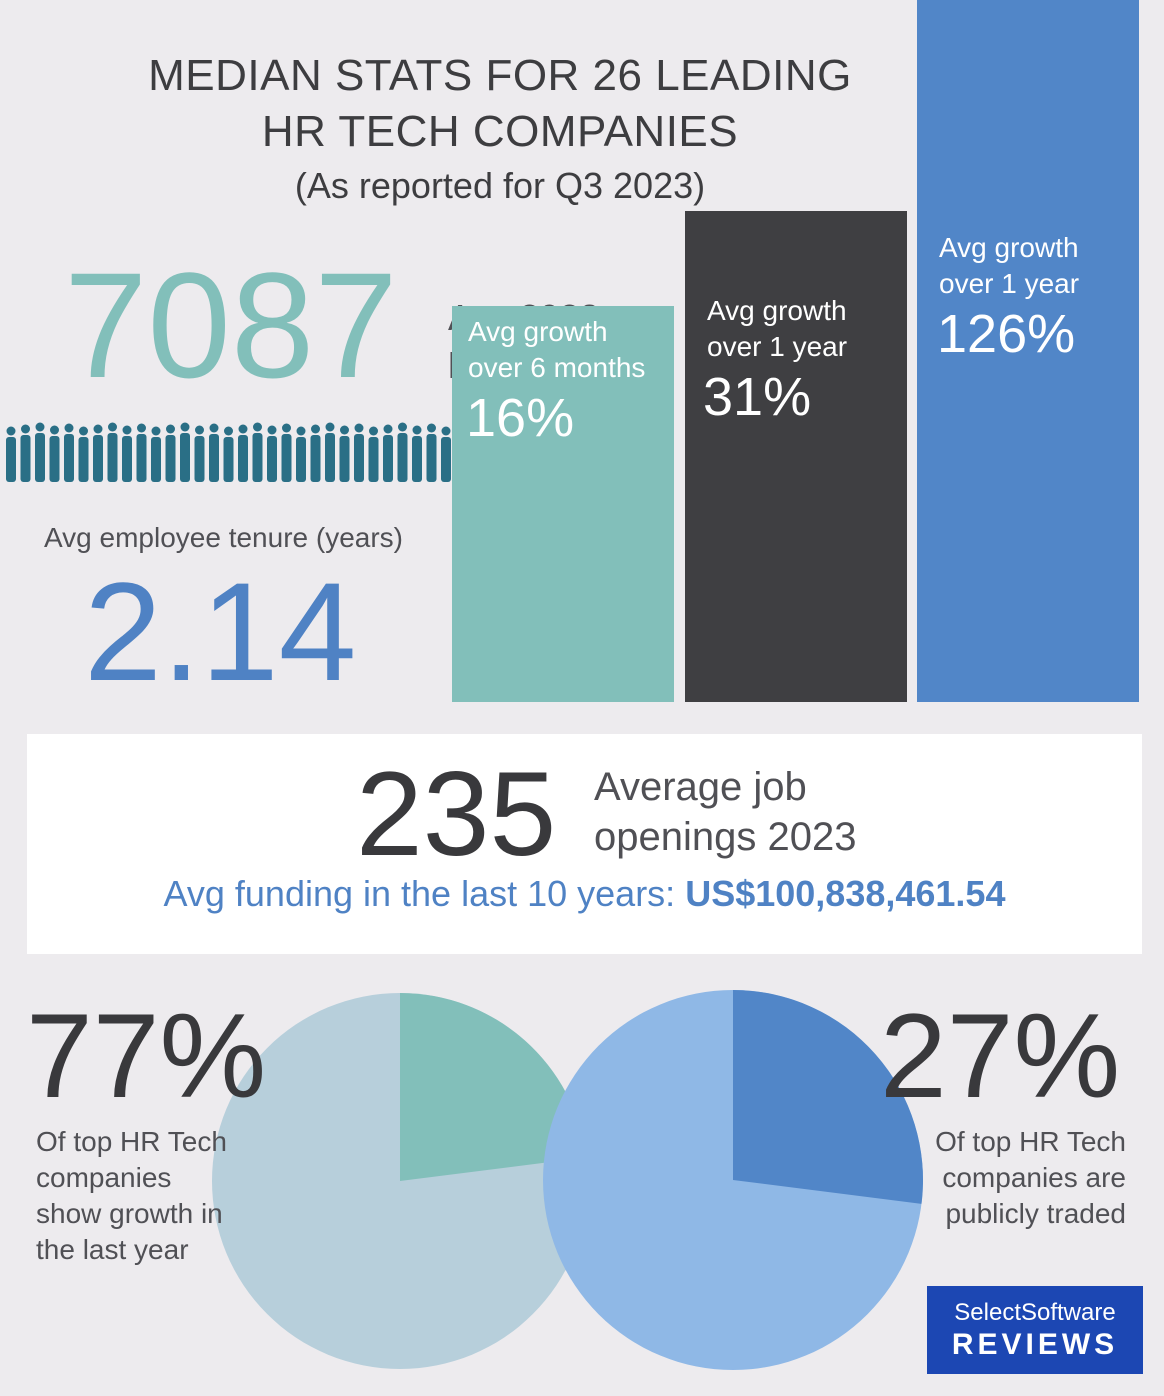  I want to click on growth-bar-1-year-a: Avg growth over 1 year 31%, so click(796, 456).